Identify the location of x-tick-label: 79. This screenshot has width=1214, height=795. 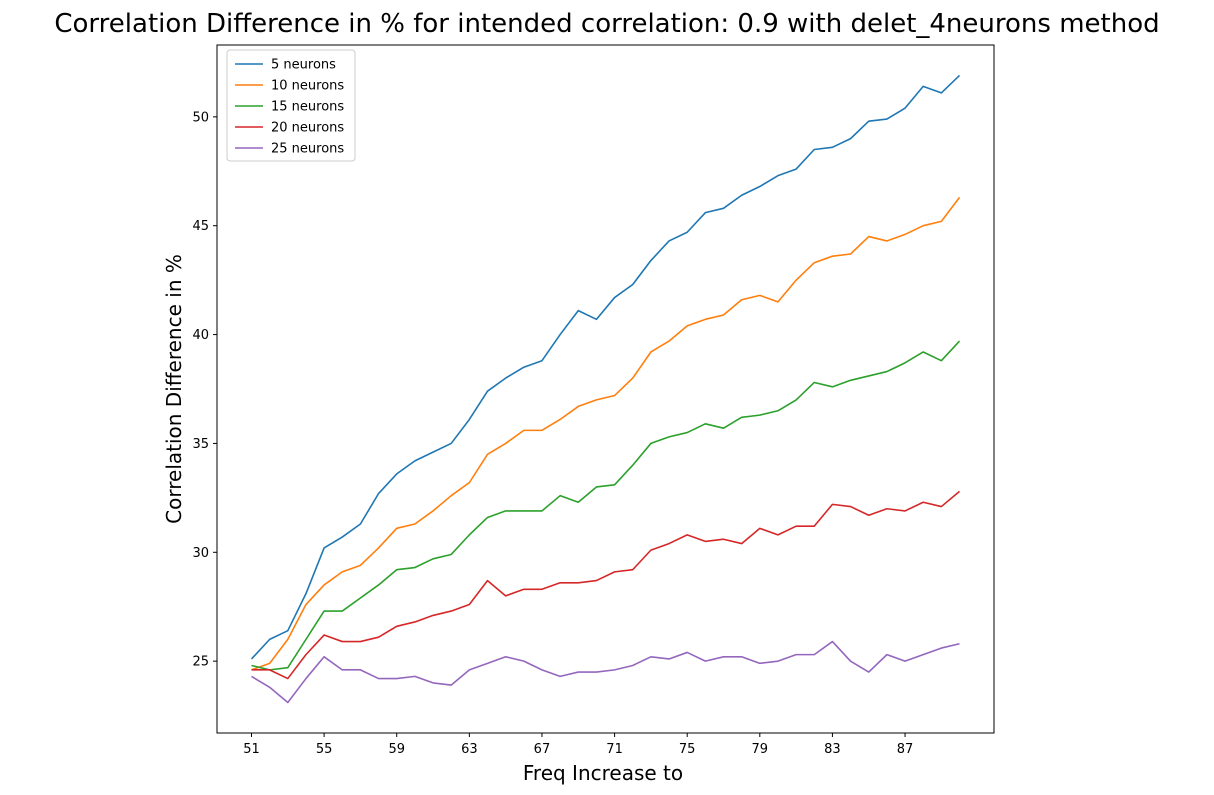
(760, 749).